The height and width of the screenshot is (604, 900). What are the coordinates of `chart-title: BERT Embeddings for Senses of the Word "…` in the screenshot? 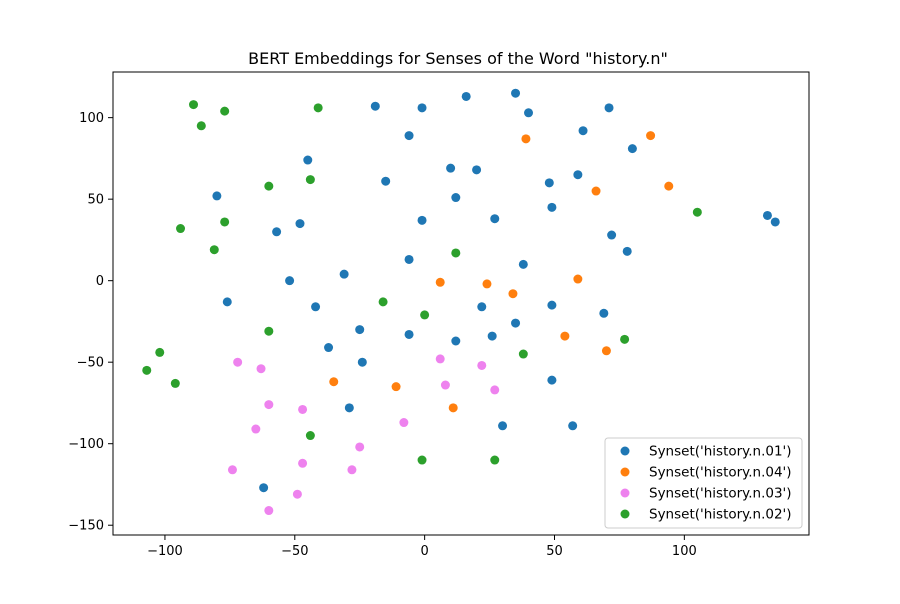 It's located at (458, 58).